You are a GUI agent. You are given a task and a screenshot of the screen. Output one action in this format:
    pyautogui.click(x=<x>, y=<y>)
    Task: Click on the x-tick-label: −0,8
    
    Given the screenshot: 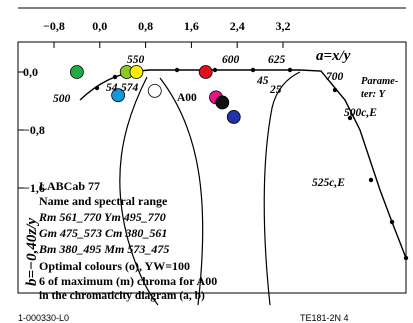 What is the action you would take?
    pyautogui.click(x=54, y=26)
    